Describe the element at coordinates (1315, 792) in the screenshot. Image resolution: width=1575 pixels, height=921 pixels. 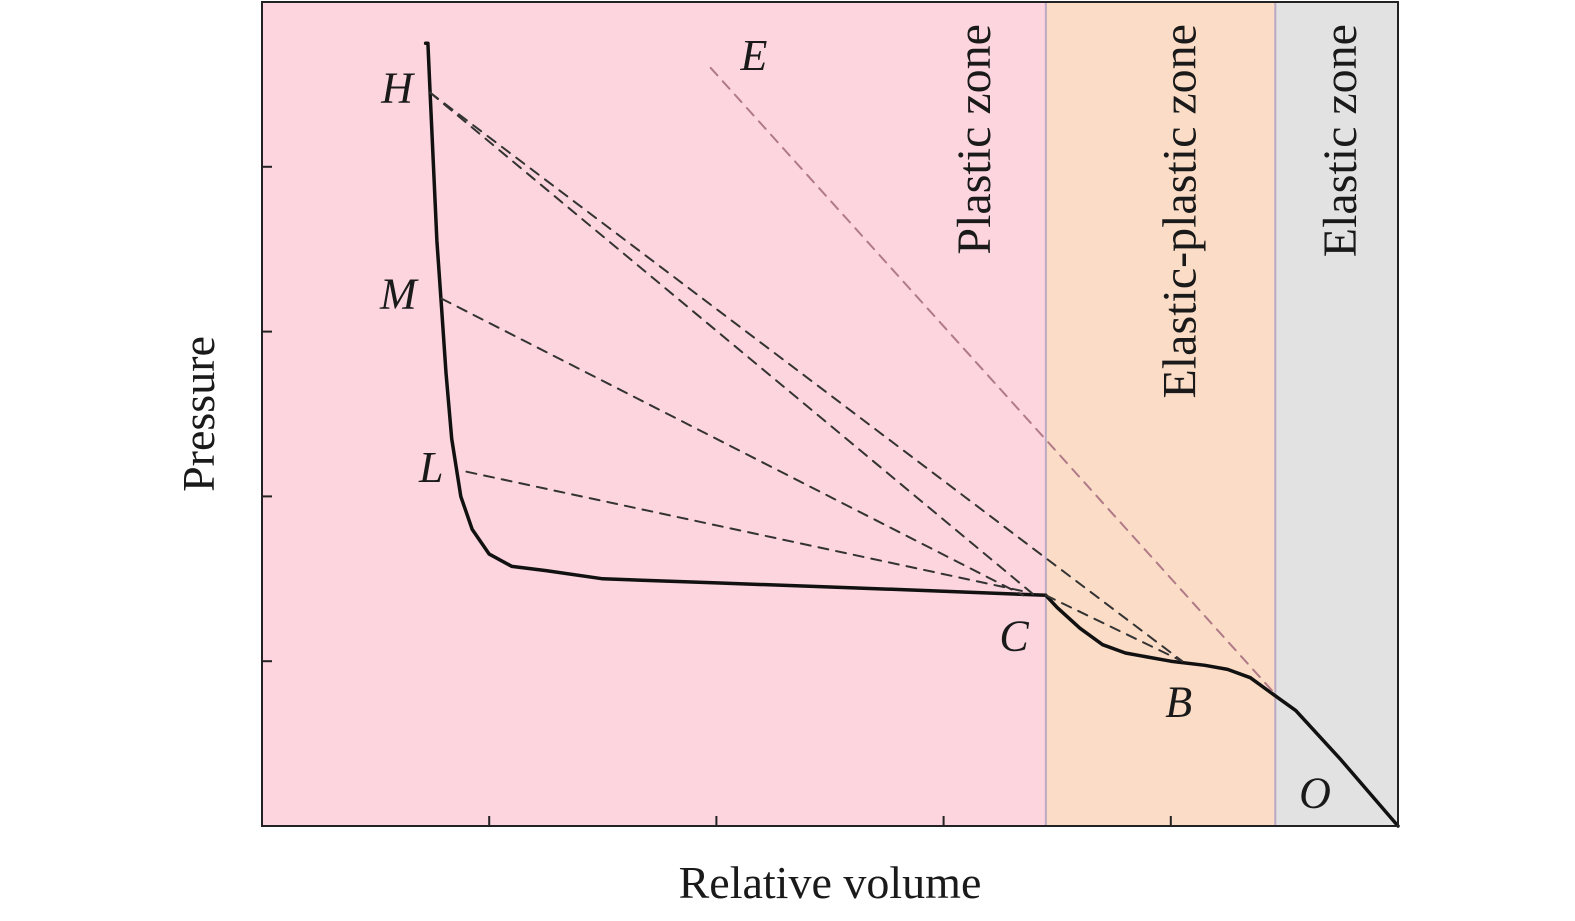
I see `point-label-6: O` at that location.